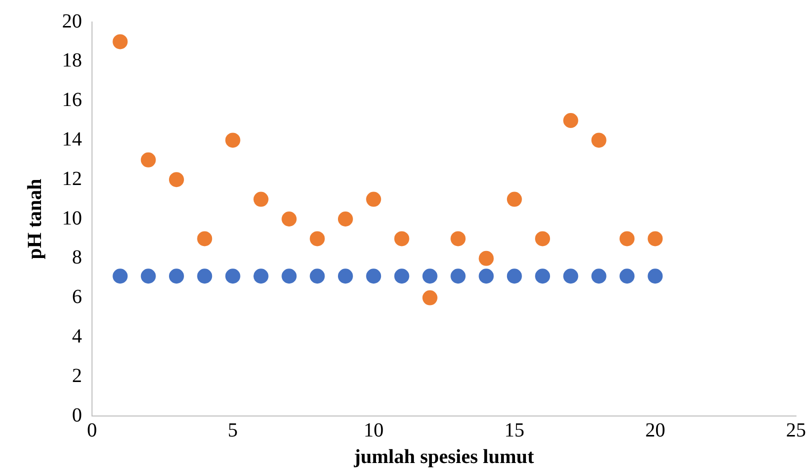 This screenshot has height=472, width=812. Describe the element at coordinates (92, 430) in the screenshot. I see `x-tick-label: 0` at that location.